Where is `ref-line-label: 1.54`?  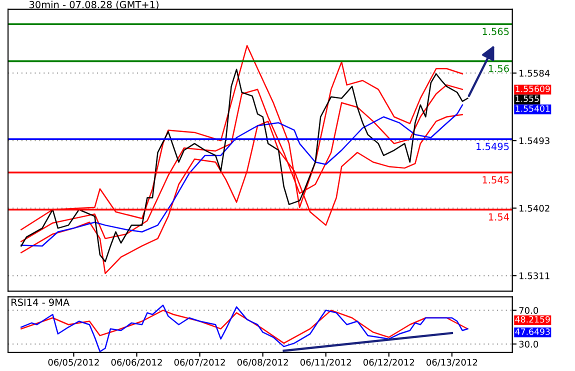 ref-line-label: 1.54 is located at coordinates (498, 217).